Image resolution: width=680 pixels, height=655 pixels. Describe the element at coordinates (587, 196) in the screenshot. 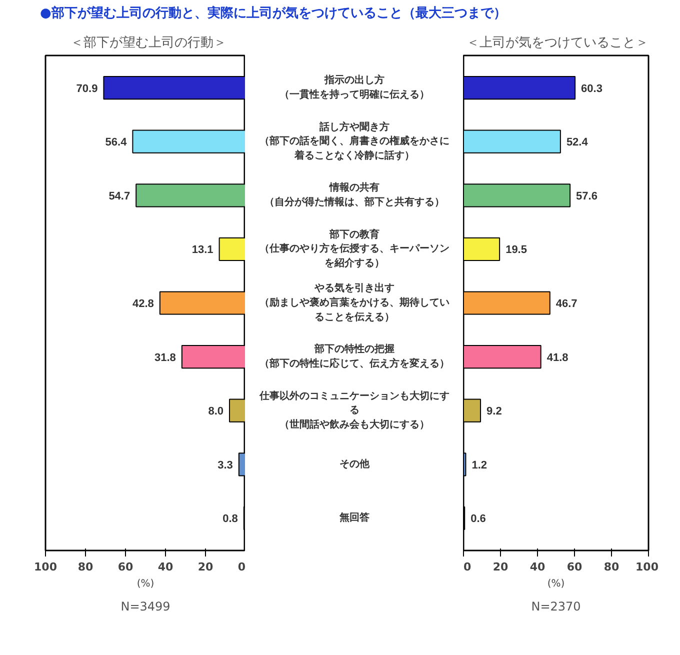

I see `data-label: 57.6` at that location.